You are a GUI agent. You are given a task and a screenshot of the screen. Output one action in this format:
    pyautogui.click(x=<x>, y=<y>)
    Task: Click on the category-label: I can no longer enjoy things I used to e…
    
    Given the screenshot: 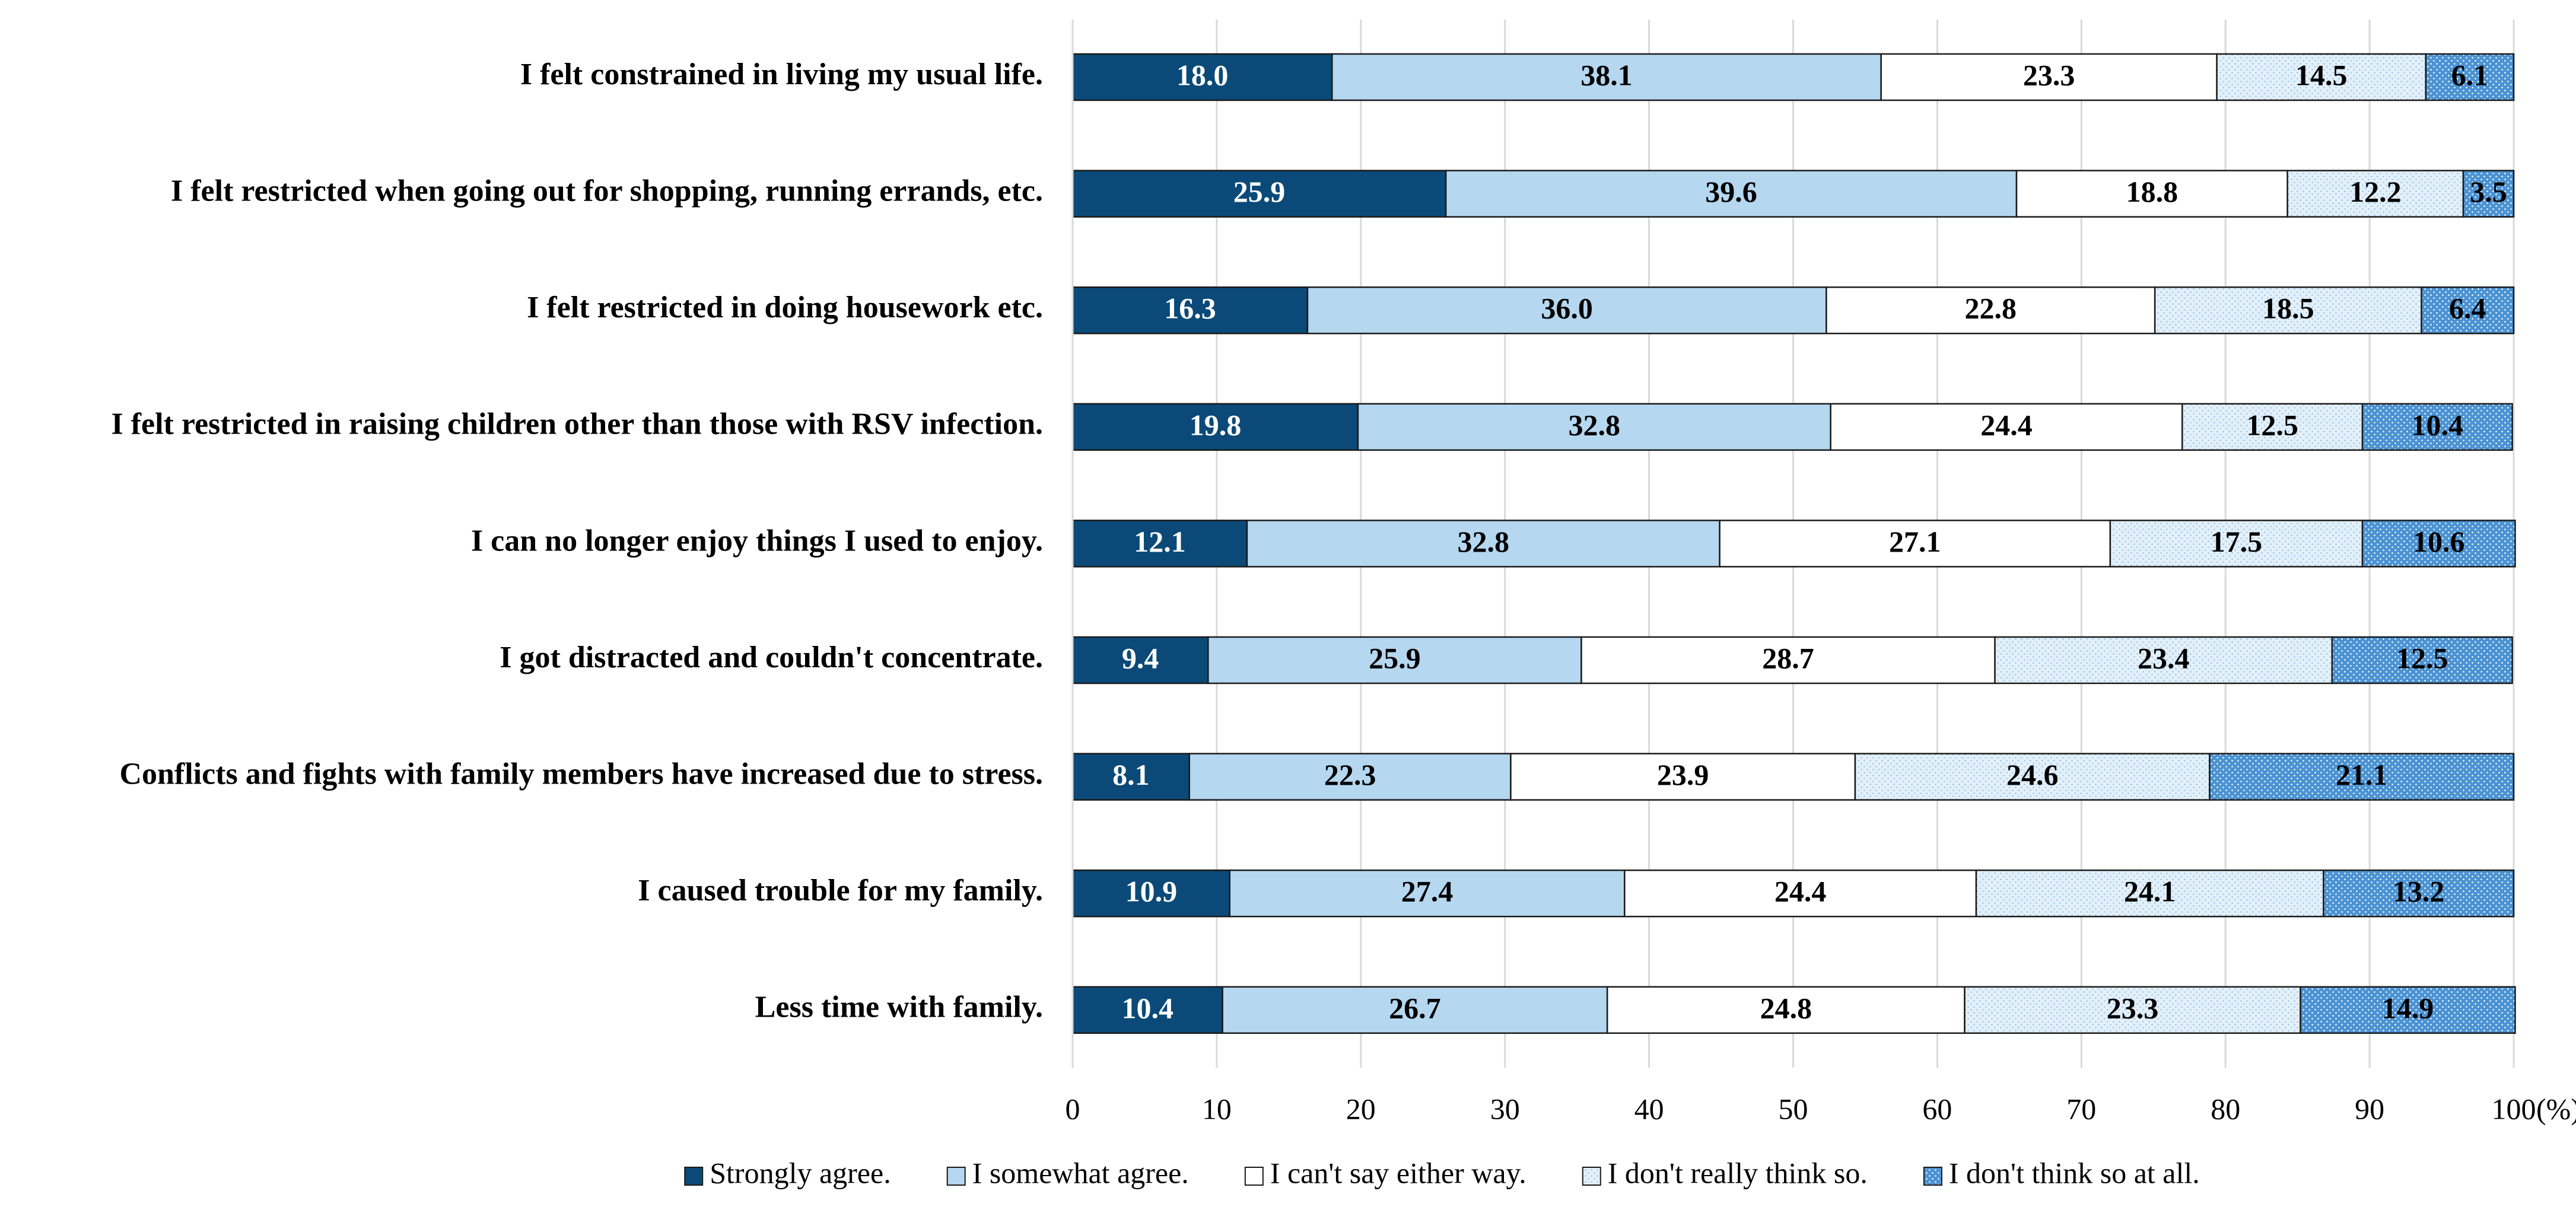 What is the action you would take?
    pyautogui.click(x=757, y=541)
    